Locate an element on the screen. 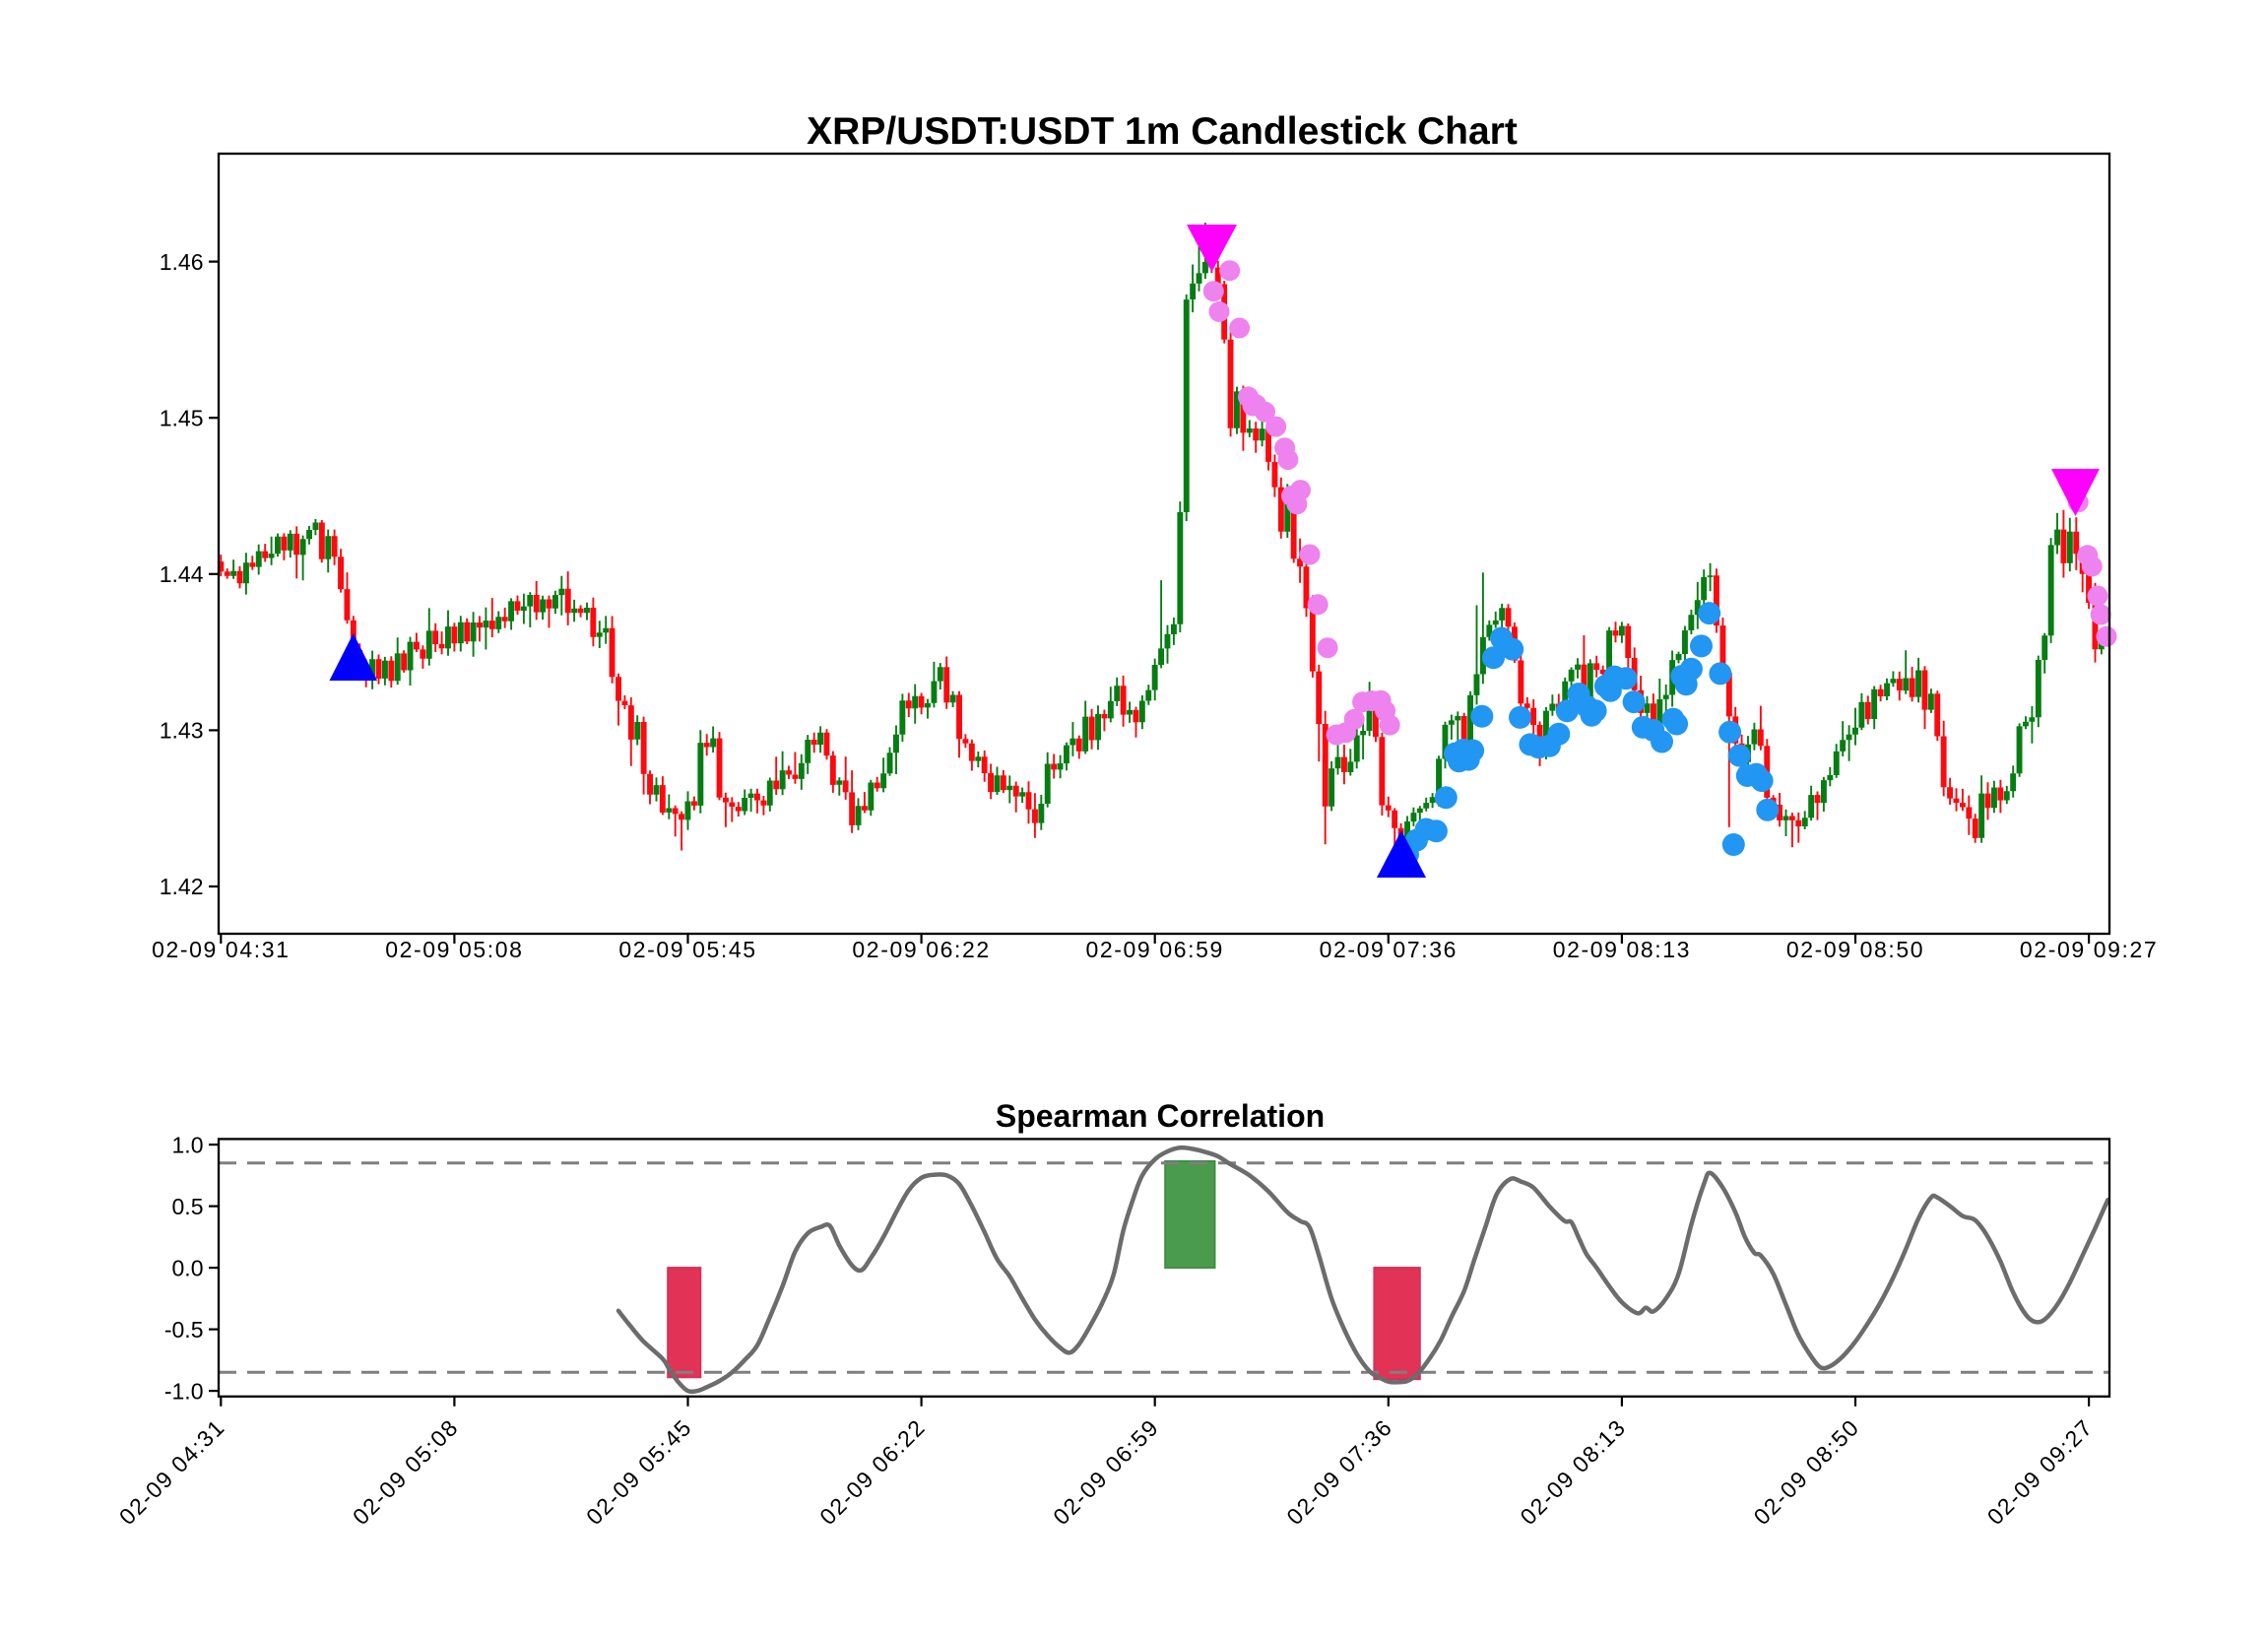 The width and height of the screenshot is (2268, 1637). svg-text: Spearman Correlation is located at coordinates (1161, 1116).